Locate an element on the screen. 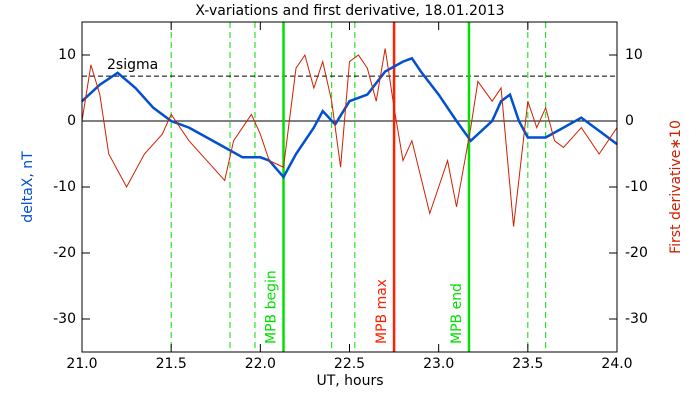  y-tick-label: -20 is located at coordinates (64, 253).